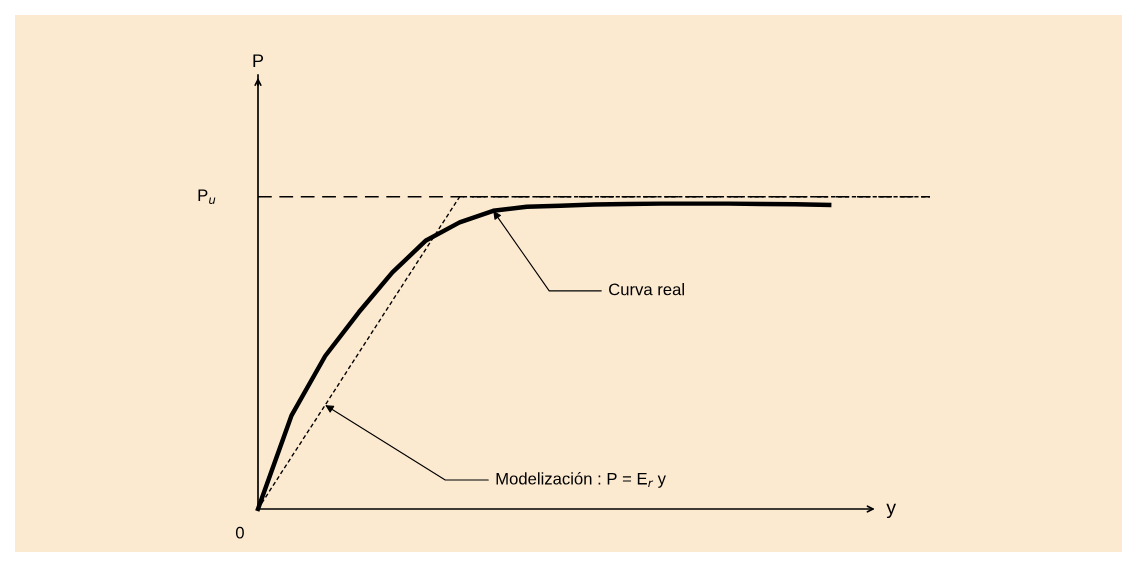 The image size is (1137, 567). I want to click on text: 0, so click(239, 532).